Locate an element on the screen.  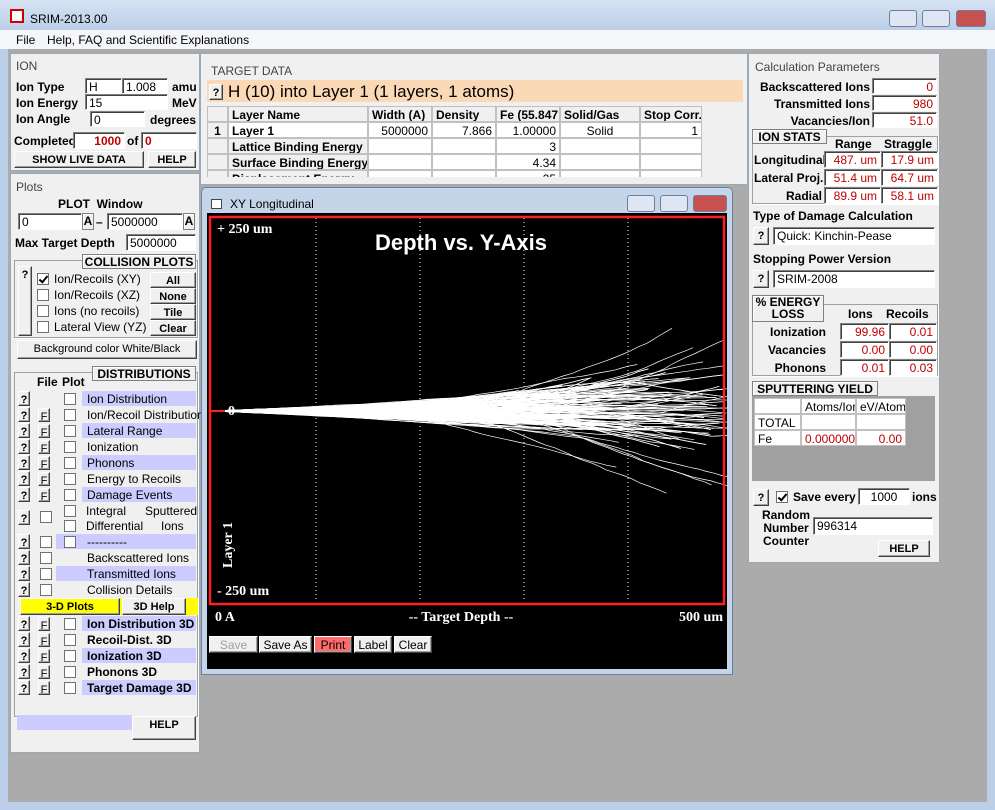
button: None is located at coordinates (173, 296).